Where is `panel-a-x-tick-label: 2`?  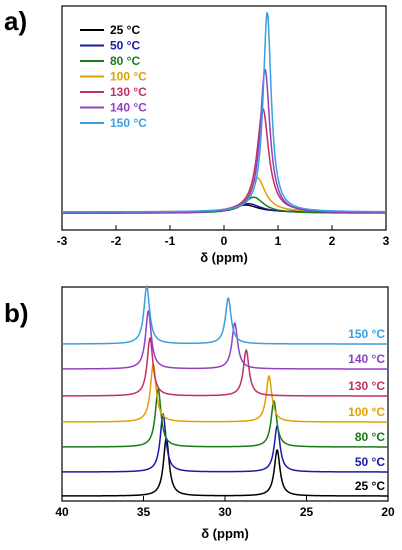
panel-a-x-tick-label: 2 is located at coordinates (332, 241).